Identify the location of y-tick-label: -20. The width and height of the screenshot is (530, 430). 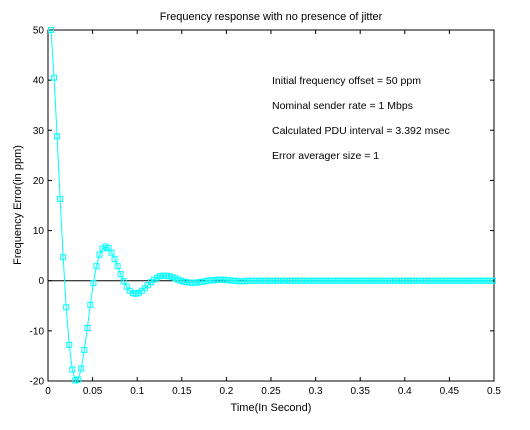
(37, 382).